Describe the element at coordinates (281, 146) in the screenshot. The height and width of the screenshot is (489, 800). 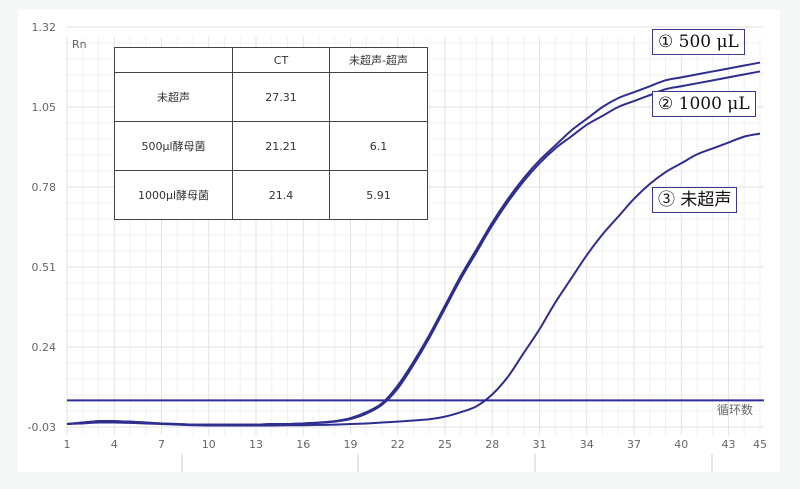
I see `table-cell: 21.21` at that location.